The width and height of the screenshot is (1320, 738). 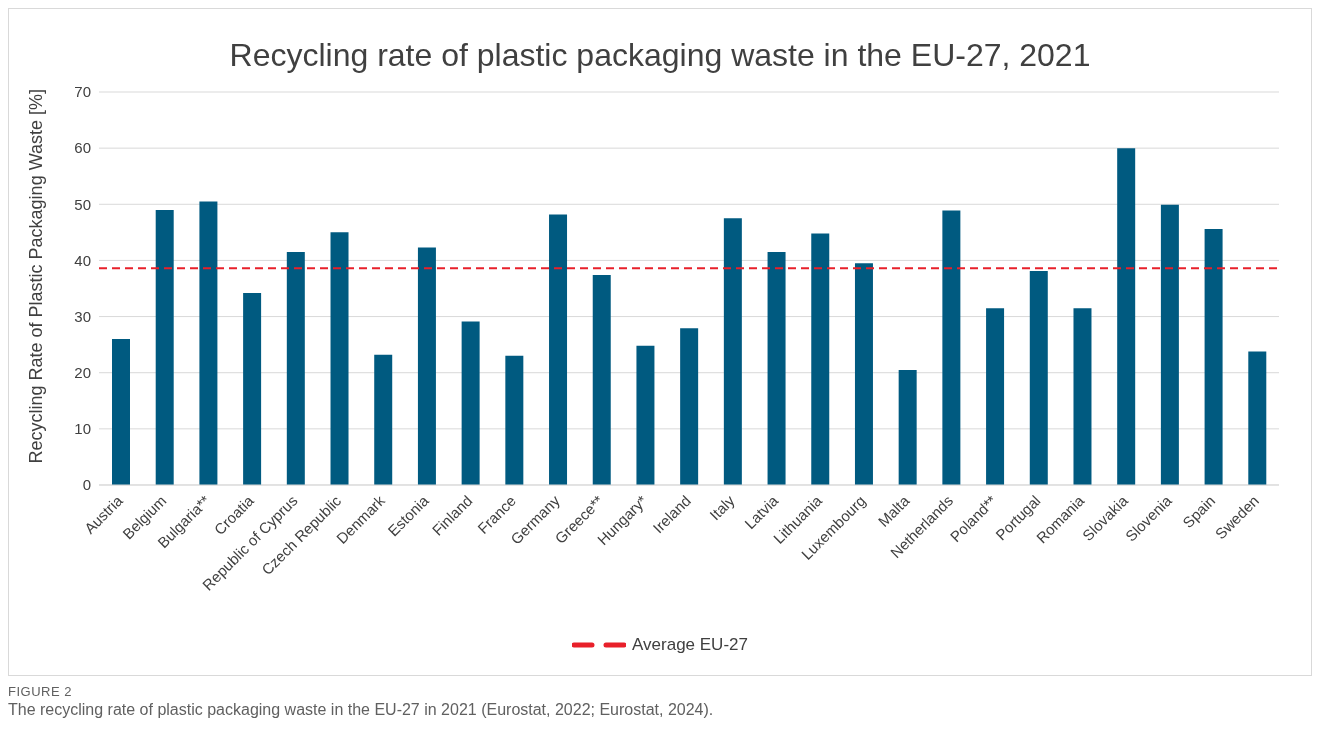 What do you see at coordinates (82, 373) in the screenshot?
I see `y-tick-label: 20` at bounding box center [82, 373].